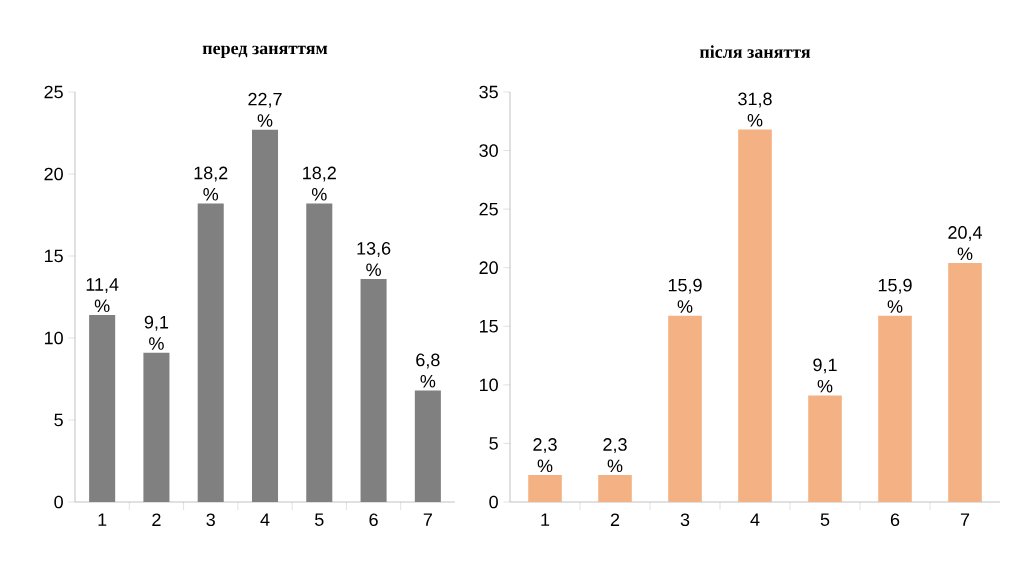 This screenshot has width=1025, height=565. Describe the element at coordinates (374, 259) in the screenshot. I see `data-label: 13,6 %` at that location.